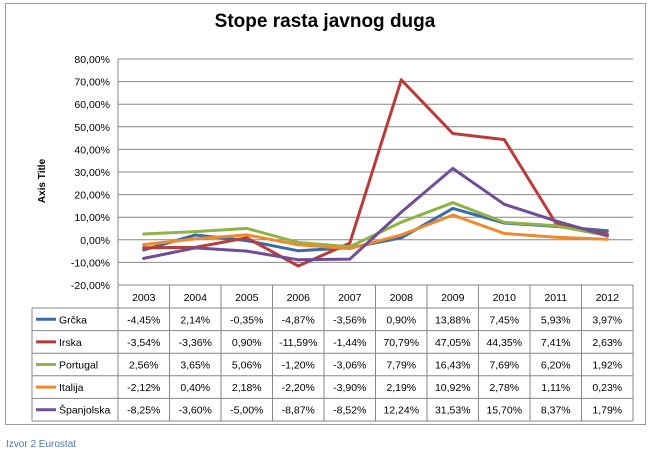 Image resolution: width=650 pixels, height=454 pixels. What do you see at coordinates (555, 298) in the screenshot?
I see `year-header: 2011` at bounding box center [555, 298].